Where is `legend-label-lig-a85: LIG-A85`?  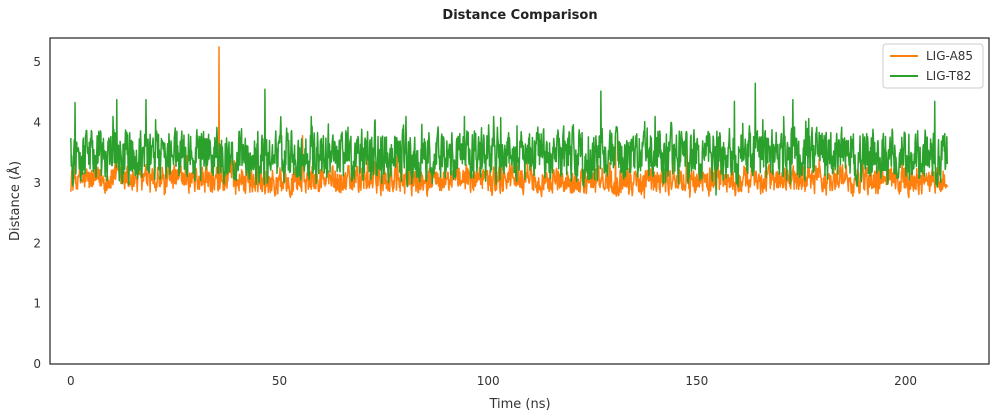 legend-label-lig-a85: LIG-A85 is located at coordinates (949, 56).